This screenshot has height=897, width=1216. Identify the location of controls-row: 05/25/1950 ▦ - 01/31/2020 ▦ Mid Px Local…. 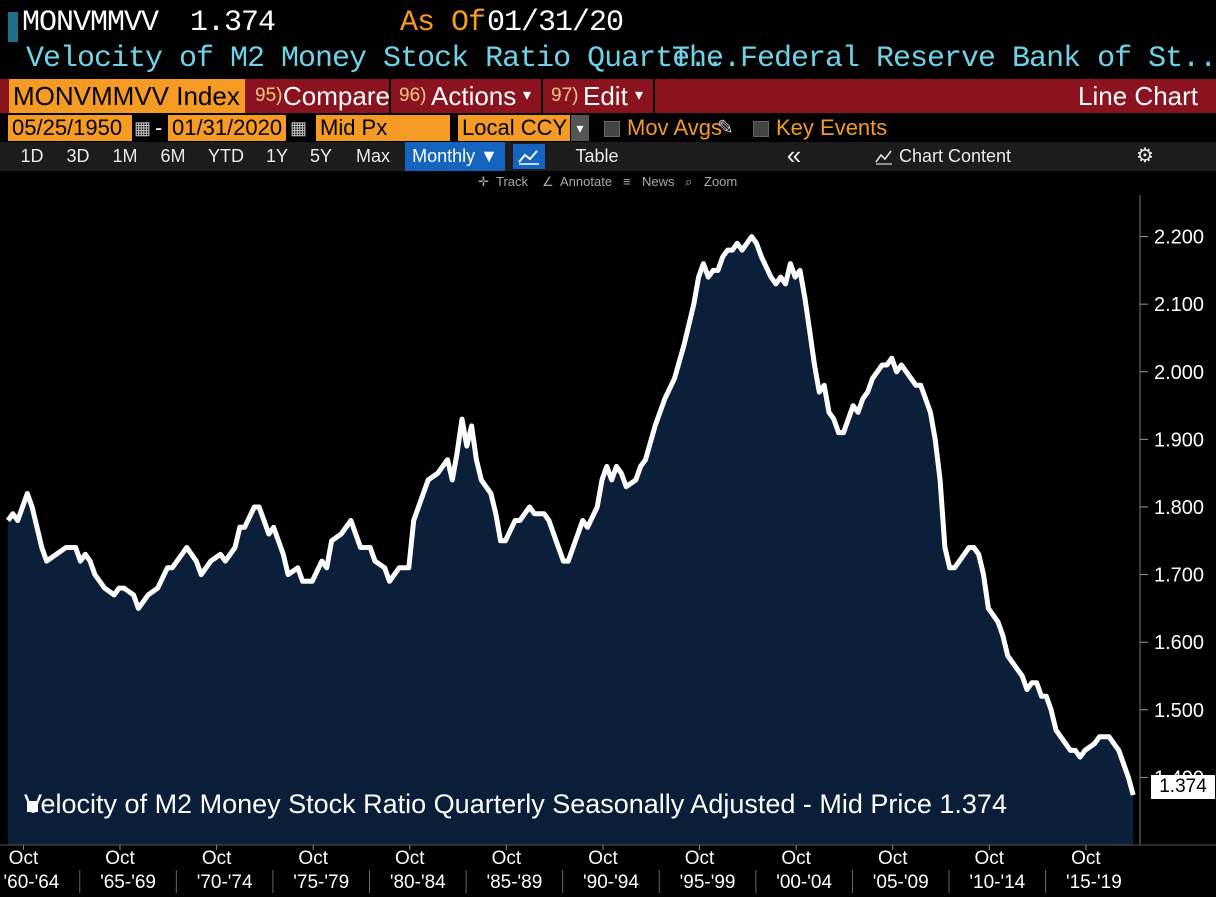
(608, 128).